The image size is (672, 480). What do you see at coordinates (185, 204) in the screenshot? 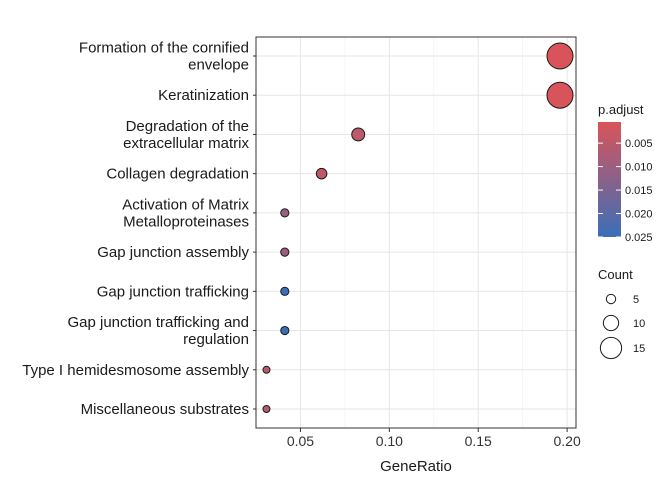
I see `y-tick-label: Activation of Matrix` at bounding box center [185, 204].